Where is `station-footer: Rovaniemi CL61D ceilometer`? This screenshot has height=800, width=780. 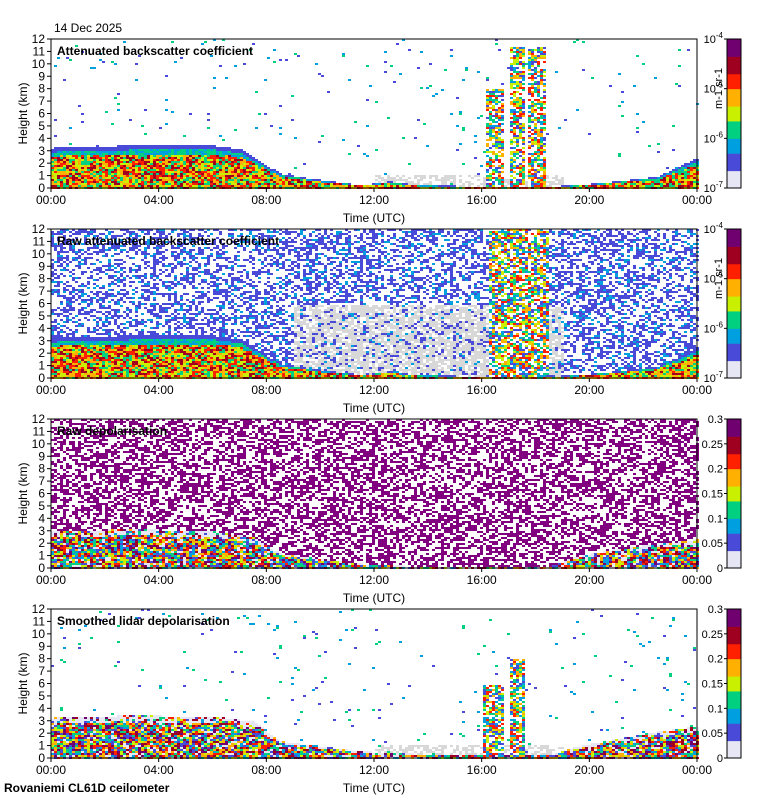 station-footer: Rovaniemi CL61D ceilometer is located at coordinates (86, 788).